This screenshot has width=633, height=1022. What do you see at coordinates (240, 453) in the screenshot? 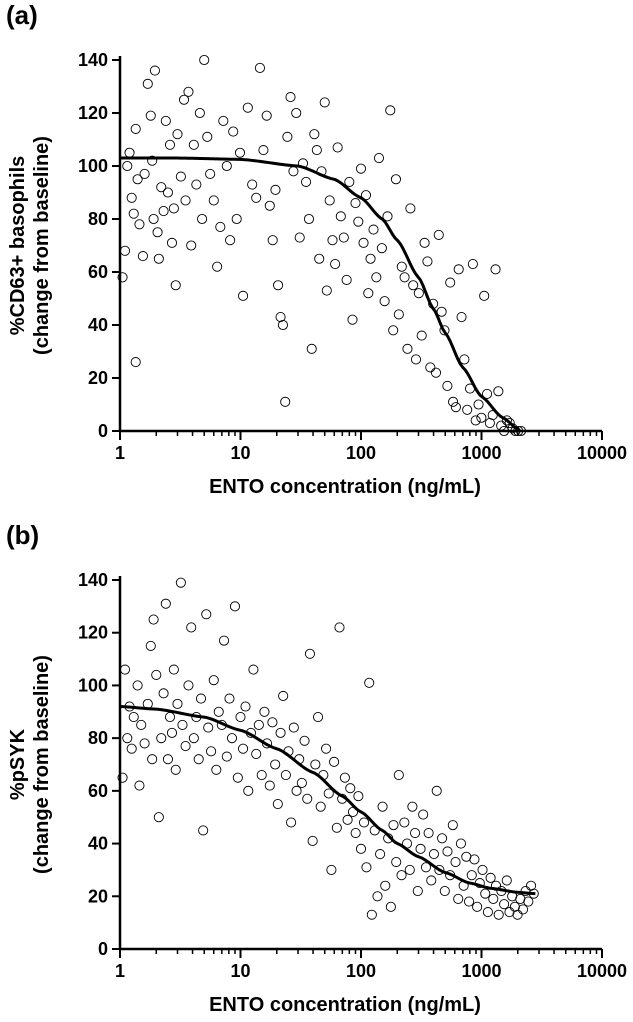
I see `x-tick-label: 10` at bounding box center [240, 453].